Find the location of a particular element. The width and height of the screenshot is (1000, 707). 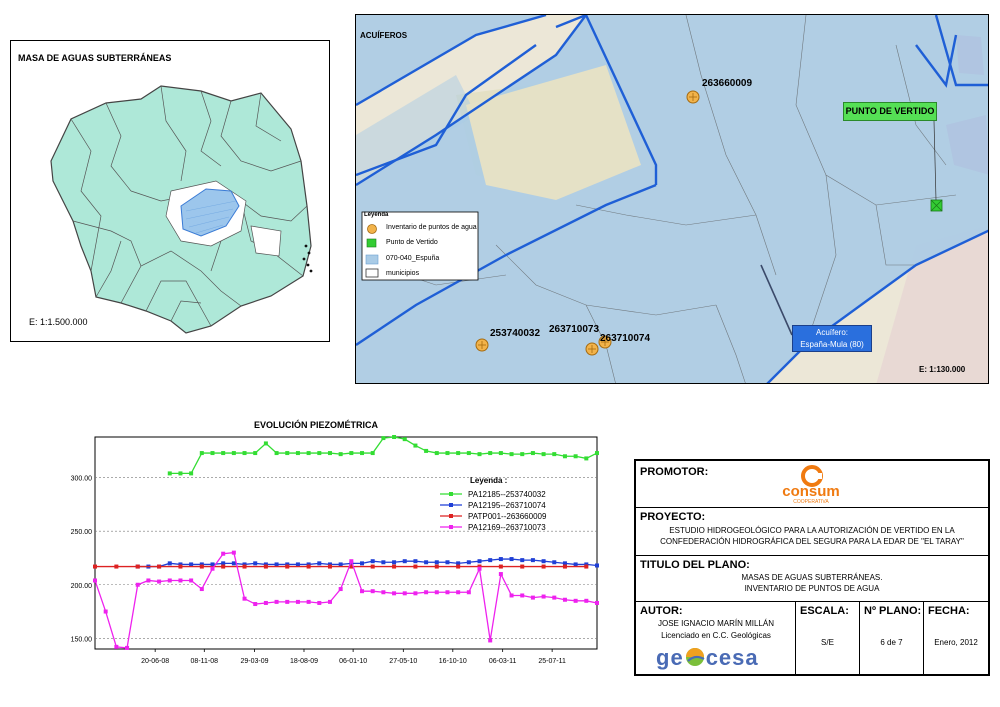

chart-legend-title: Leyenda : is located at coordinates (488, 480).